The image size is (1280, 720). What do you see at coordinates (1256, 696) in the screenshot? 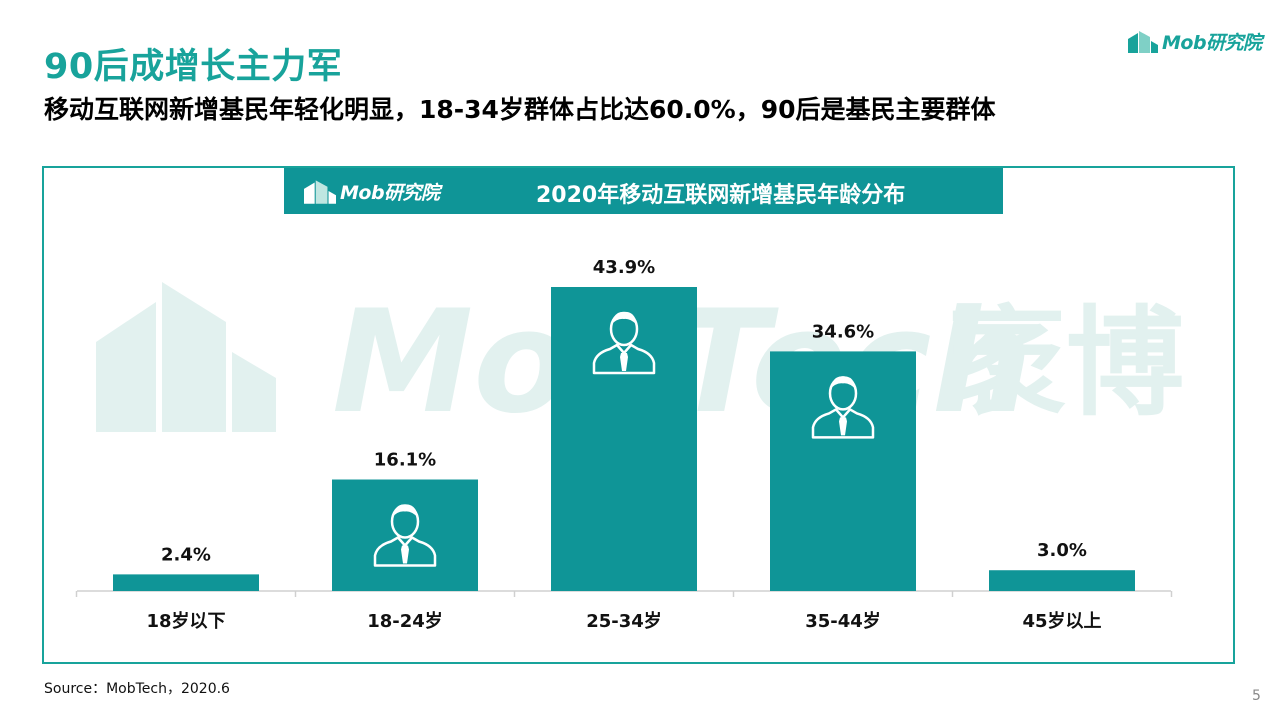
I see `page-number: 5` at bounding box center [1256, 696].